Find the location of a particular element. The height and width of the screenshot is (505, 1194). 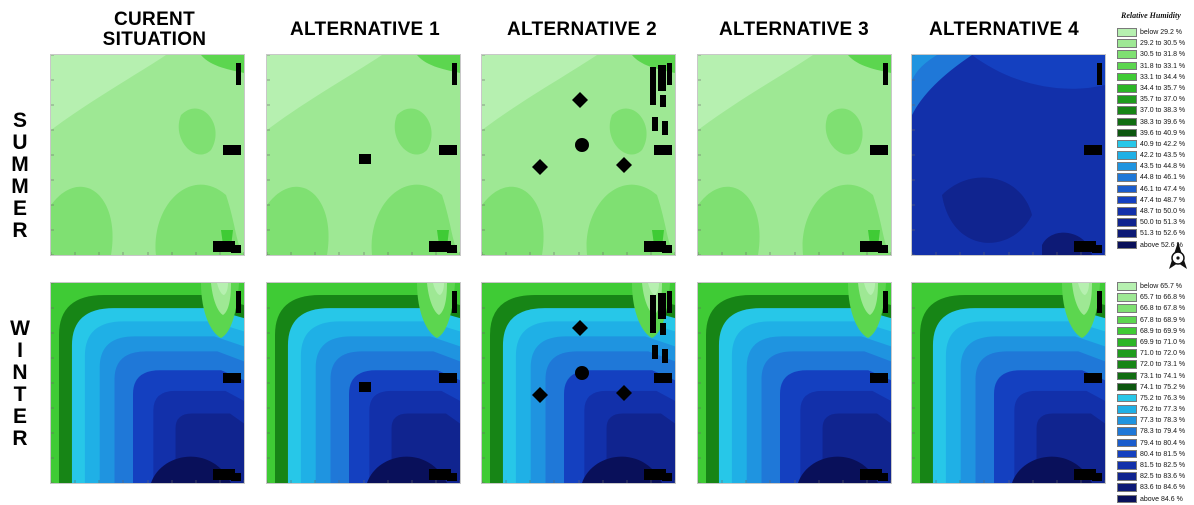

legend-label: 50.0 to 51.3 % is located at coordinates (1163, 223).